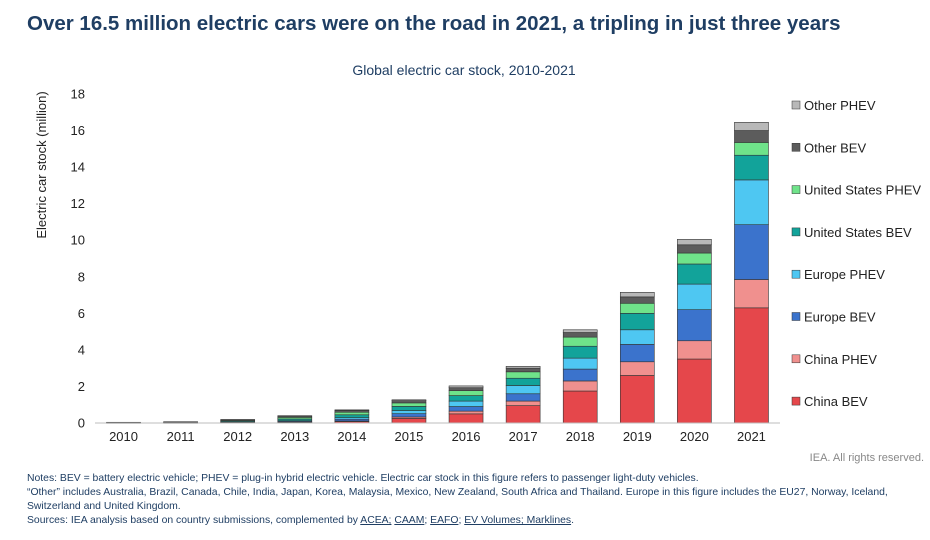  I want to click on x-tick-label: 2011, so click(181, 436).